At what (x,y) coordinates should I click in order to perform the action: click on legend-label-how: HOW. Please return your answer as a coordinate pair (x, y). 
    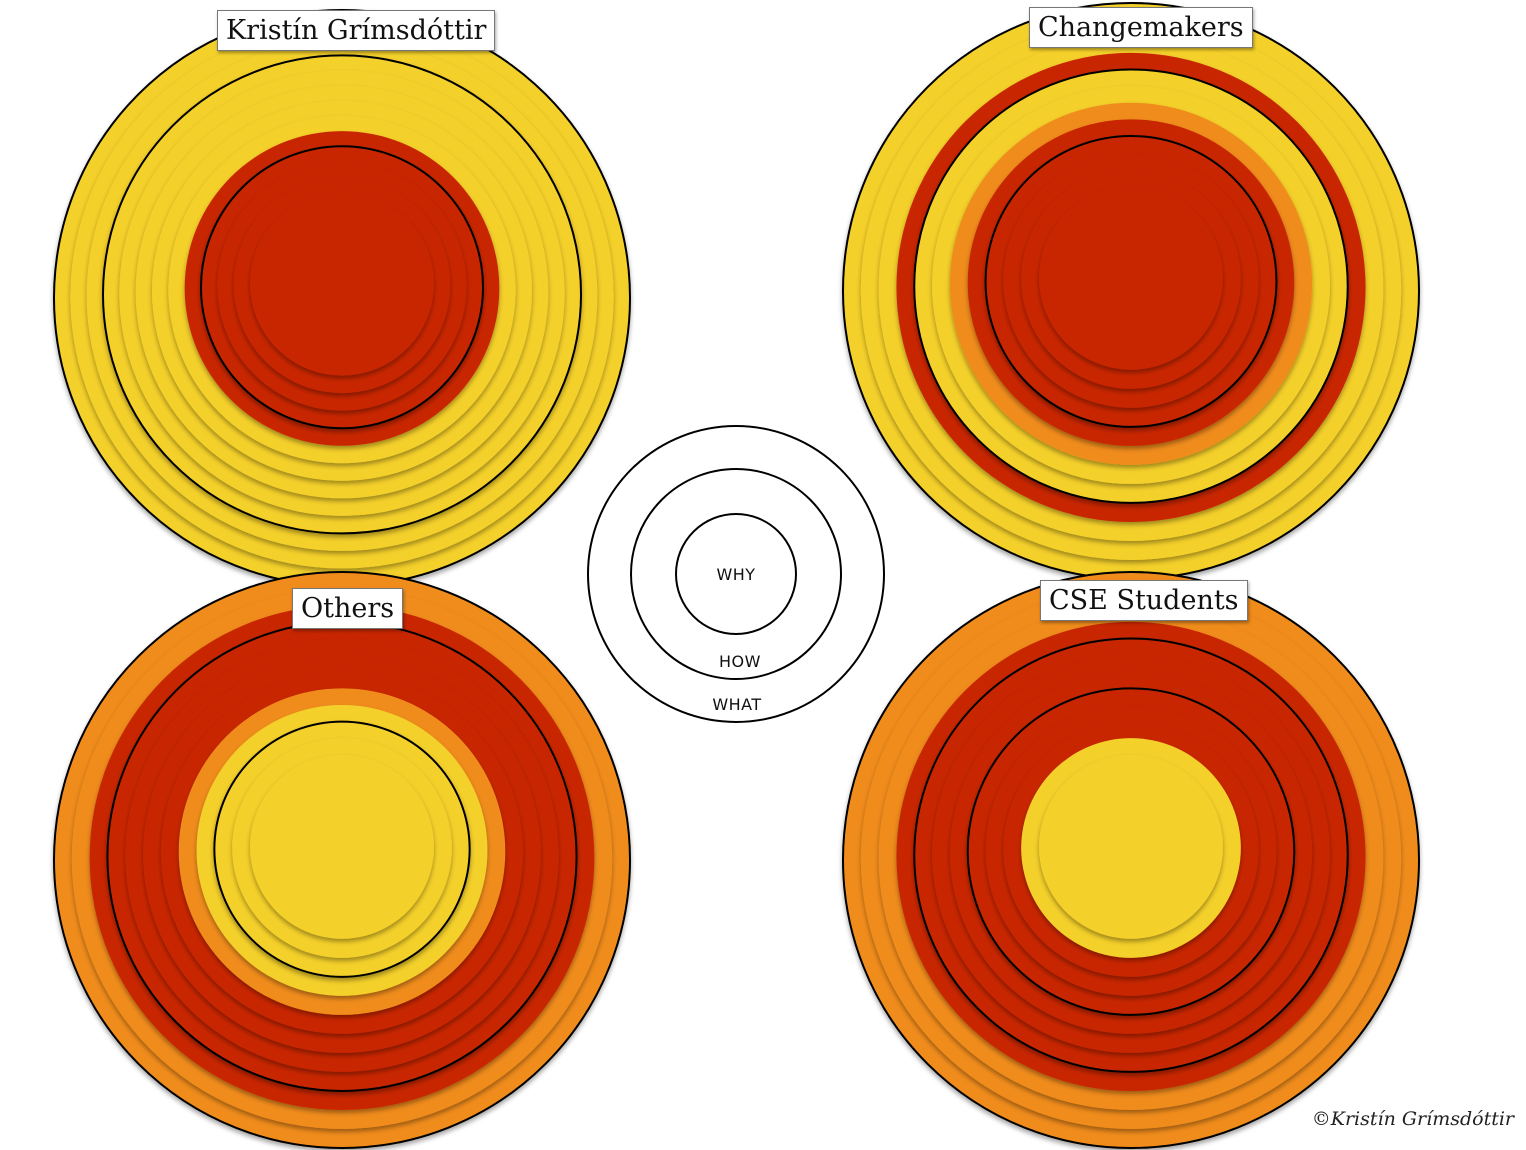
    Looking at the image, I should click on (740, 661).